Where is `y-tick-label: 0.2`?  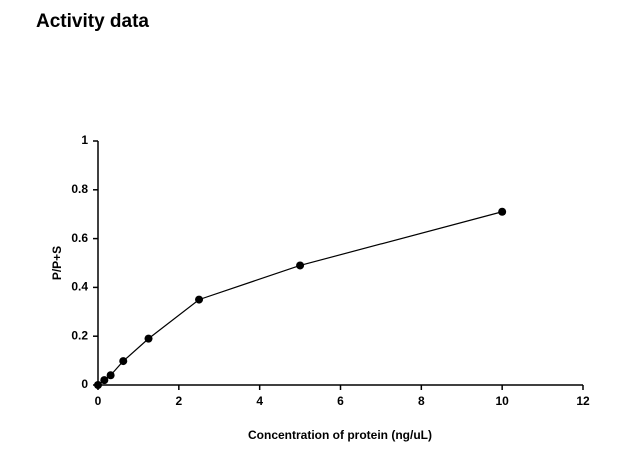
y-tick-label: 0.2 is located at coordinates (79, 335).